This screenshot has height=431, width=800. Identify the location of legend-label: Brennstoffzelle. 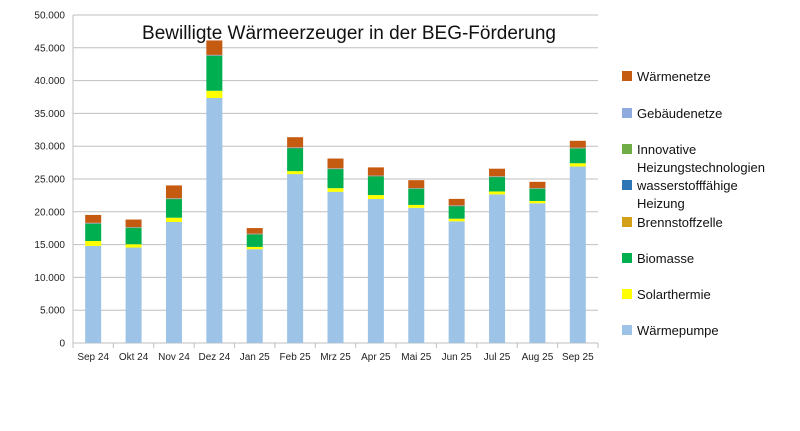
(680, 222).